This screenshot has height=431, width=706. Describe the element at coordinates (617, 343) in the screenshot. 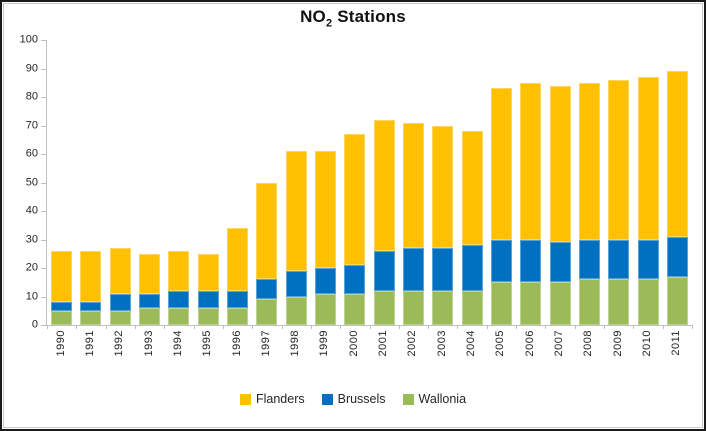

I see `x-axis-label-2009: 2009` at that location.